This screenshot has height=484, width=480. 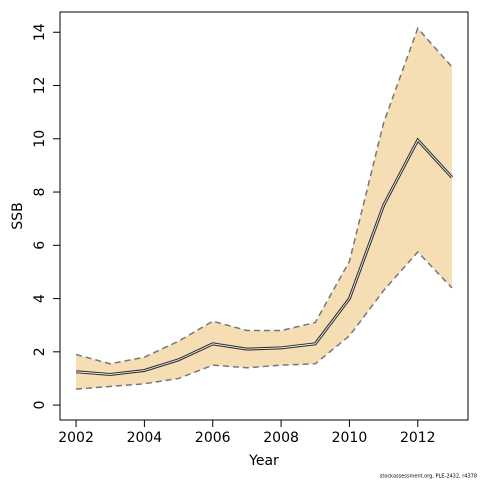 What do you see at coordinates (40, 139) in the screenshot?
I see `y-tick-label: 10` at bounding box center [40, 139].